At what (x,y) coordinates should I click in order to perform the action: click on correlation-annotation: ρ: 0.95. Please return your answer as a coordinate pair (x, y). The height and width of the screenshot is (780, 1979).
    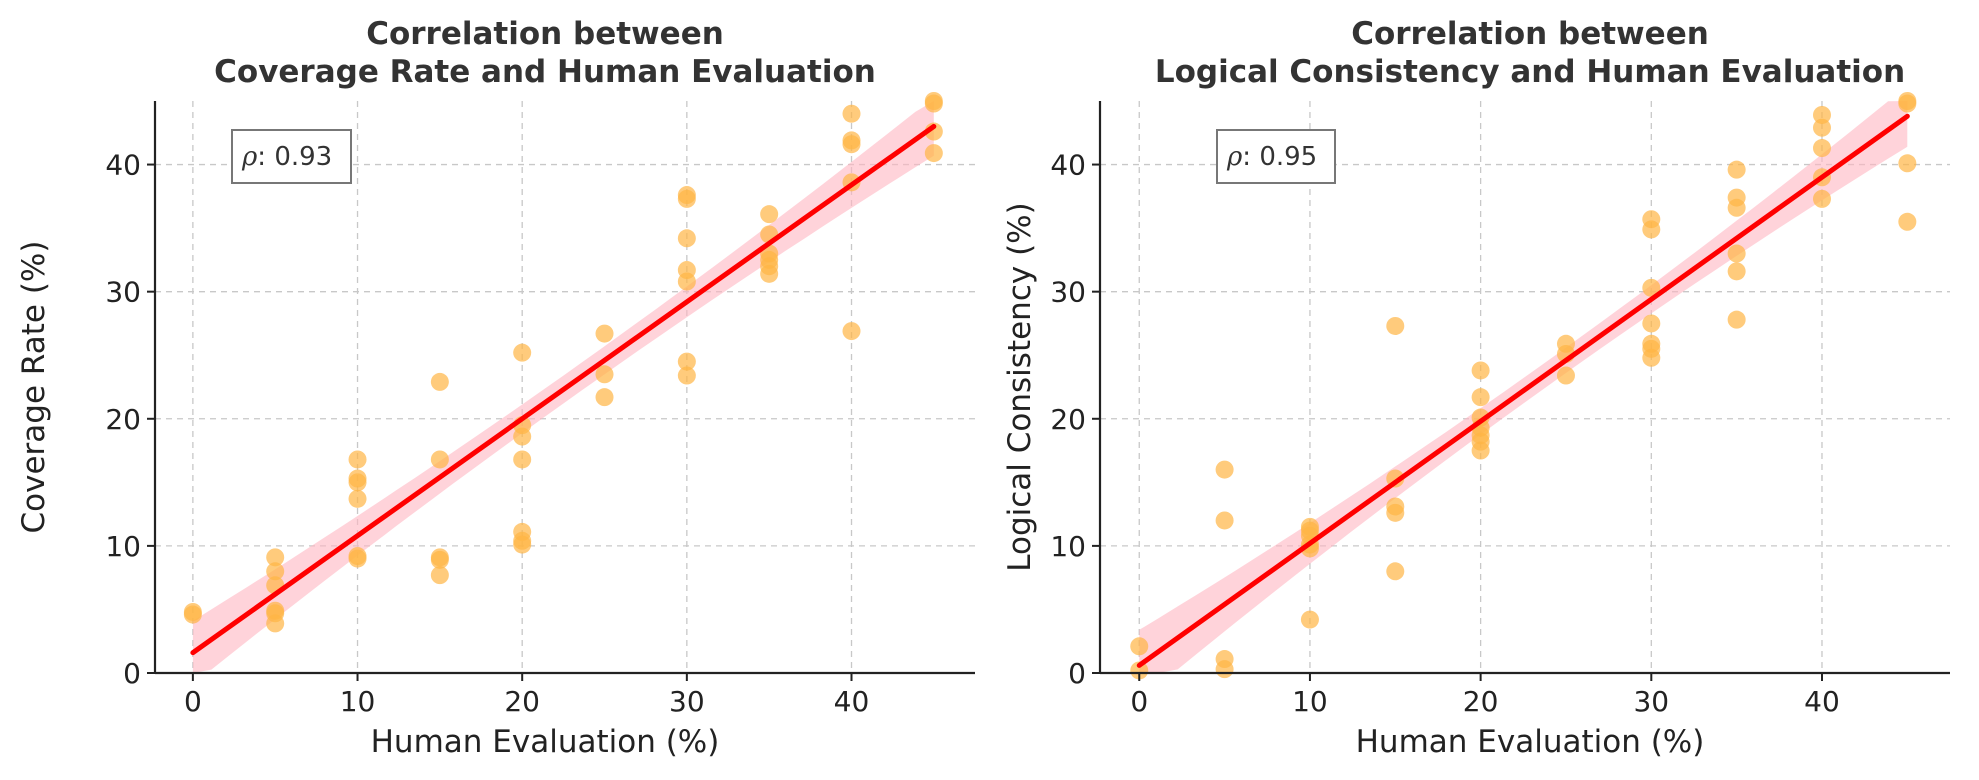
    Looking at the image, I should click on (1276, 156).